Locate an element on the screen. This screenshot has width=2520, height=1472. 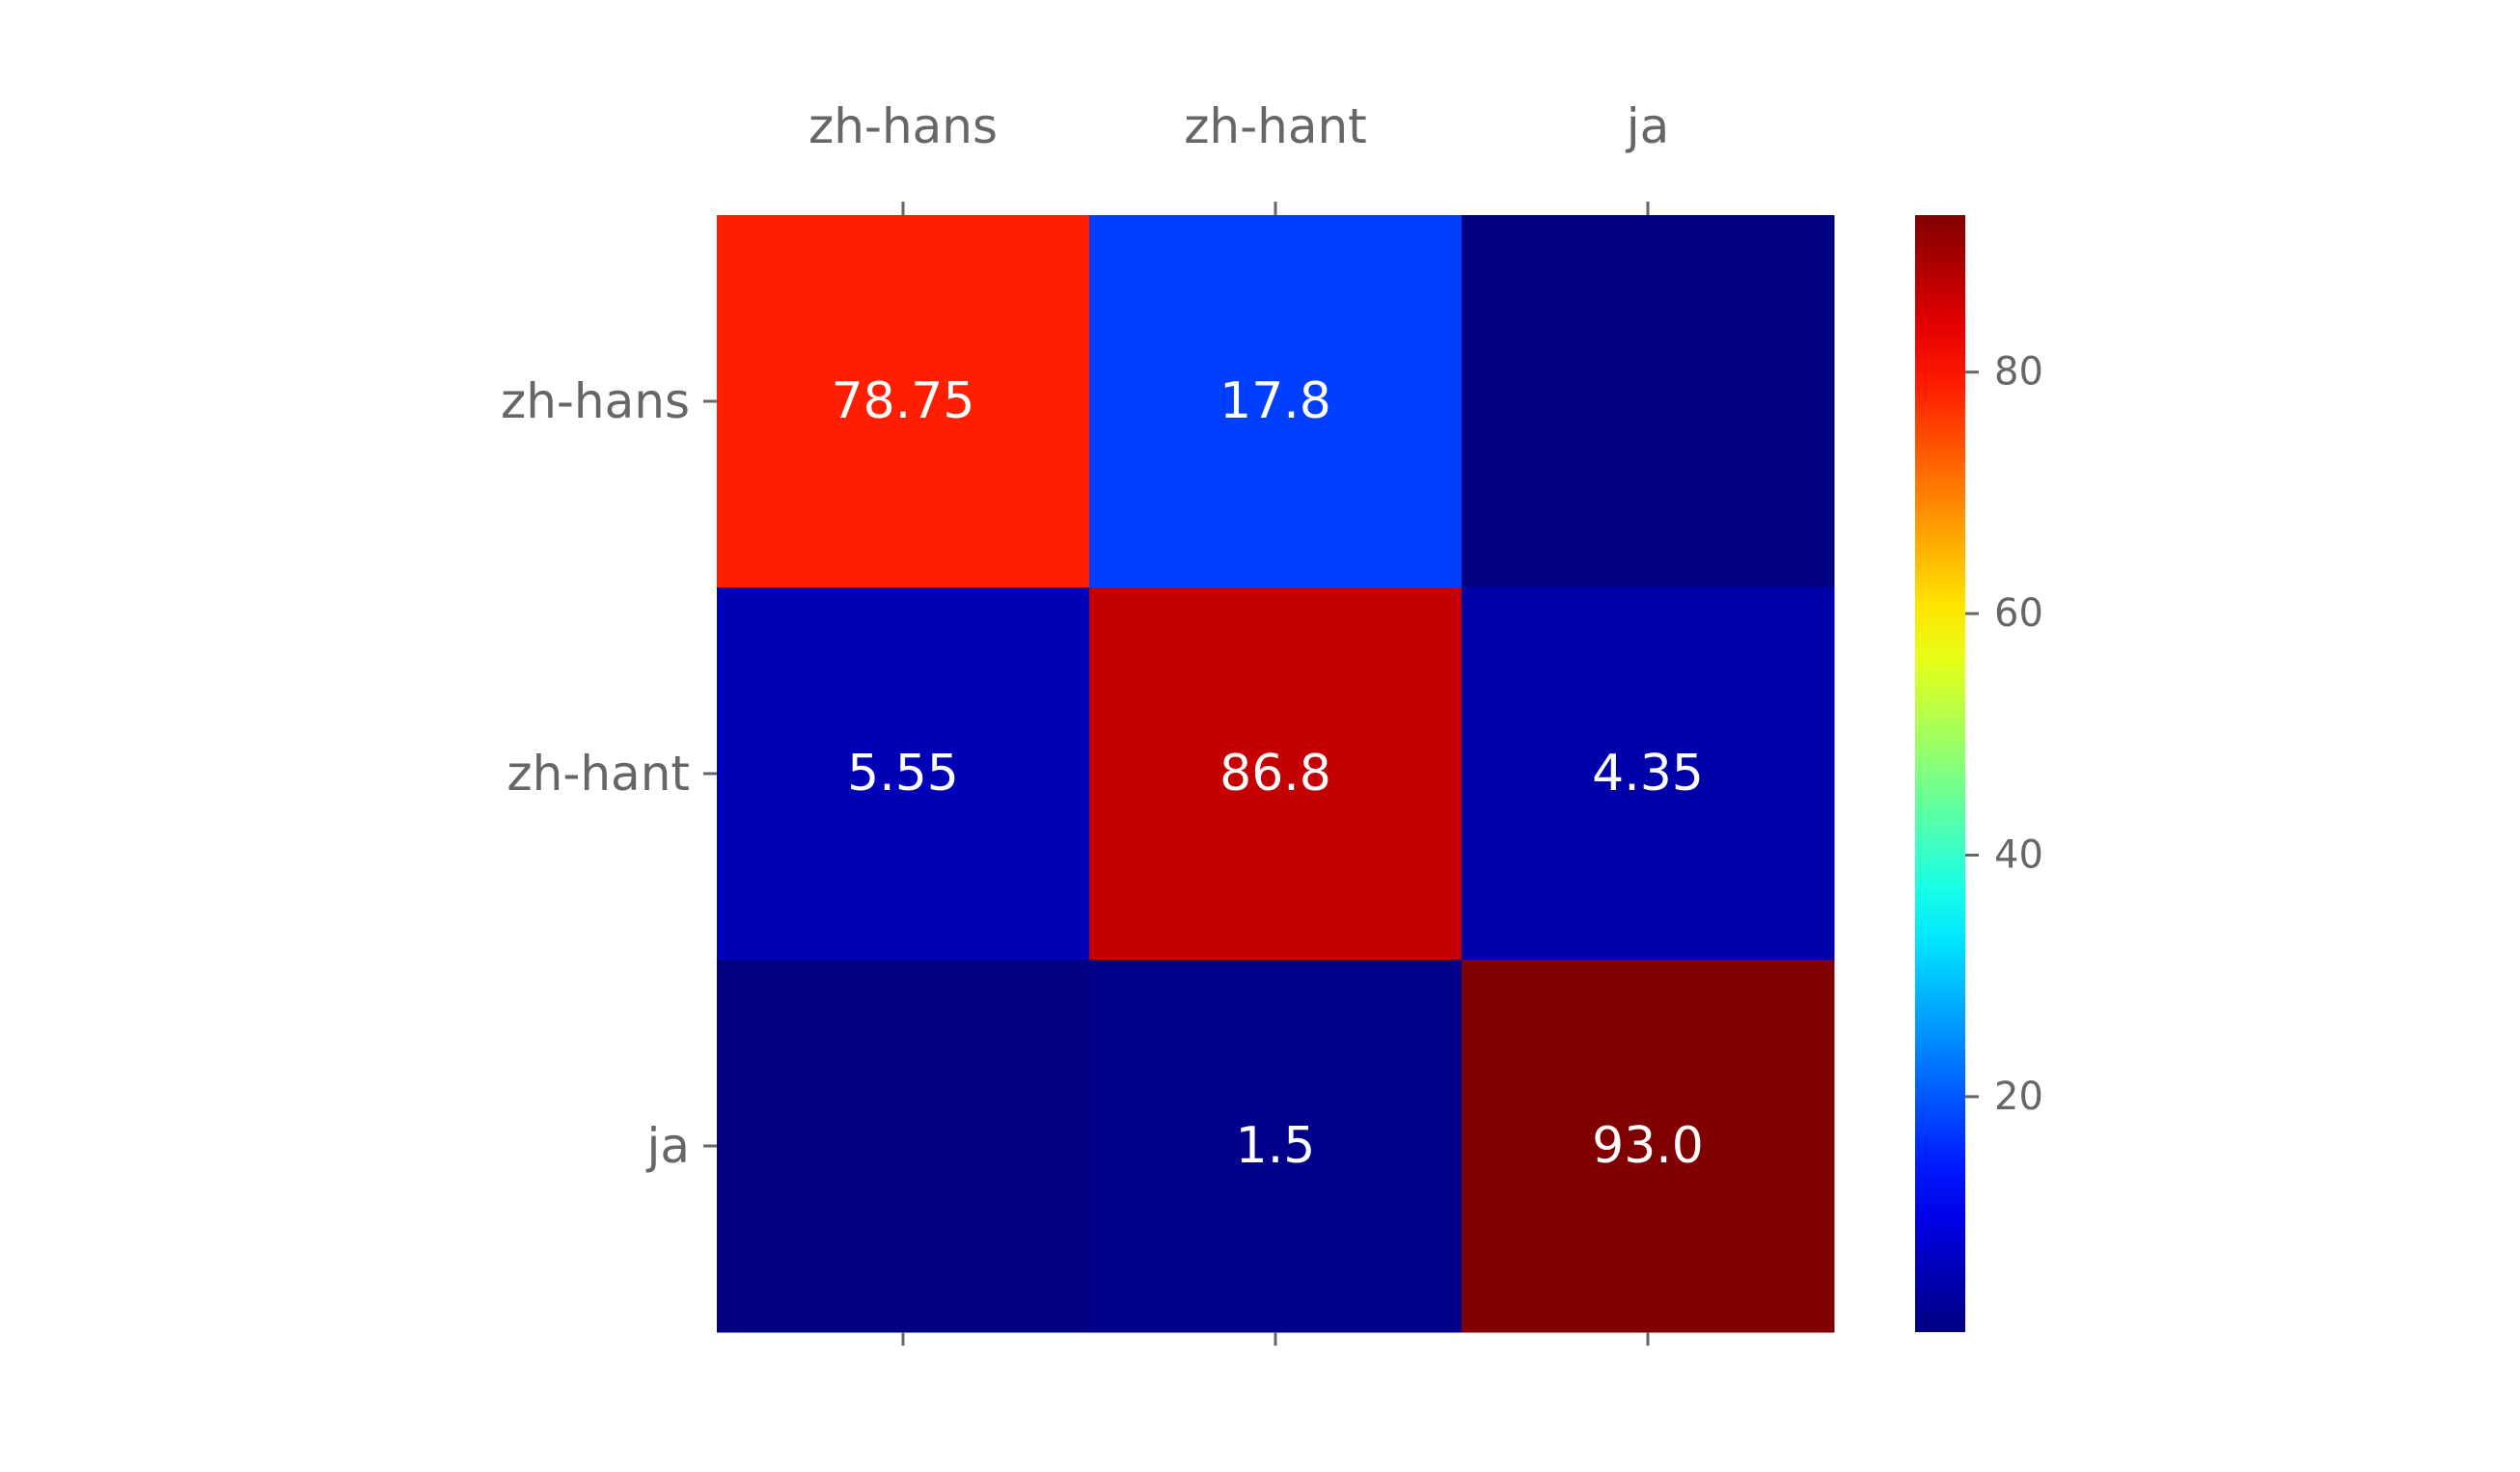
cell-value-label: 17.8 is located at coordinates (1275, 401).